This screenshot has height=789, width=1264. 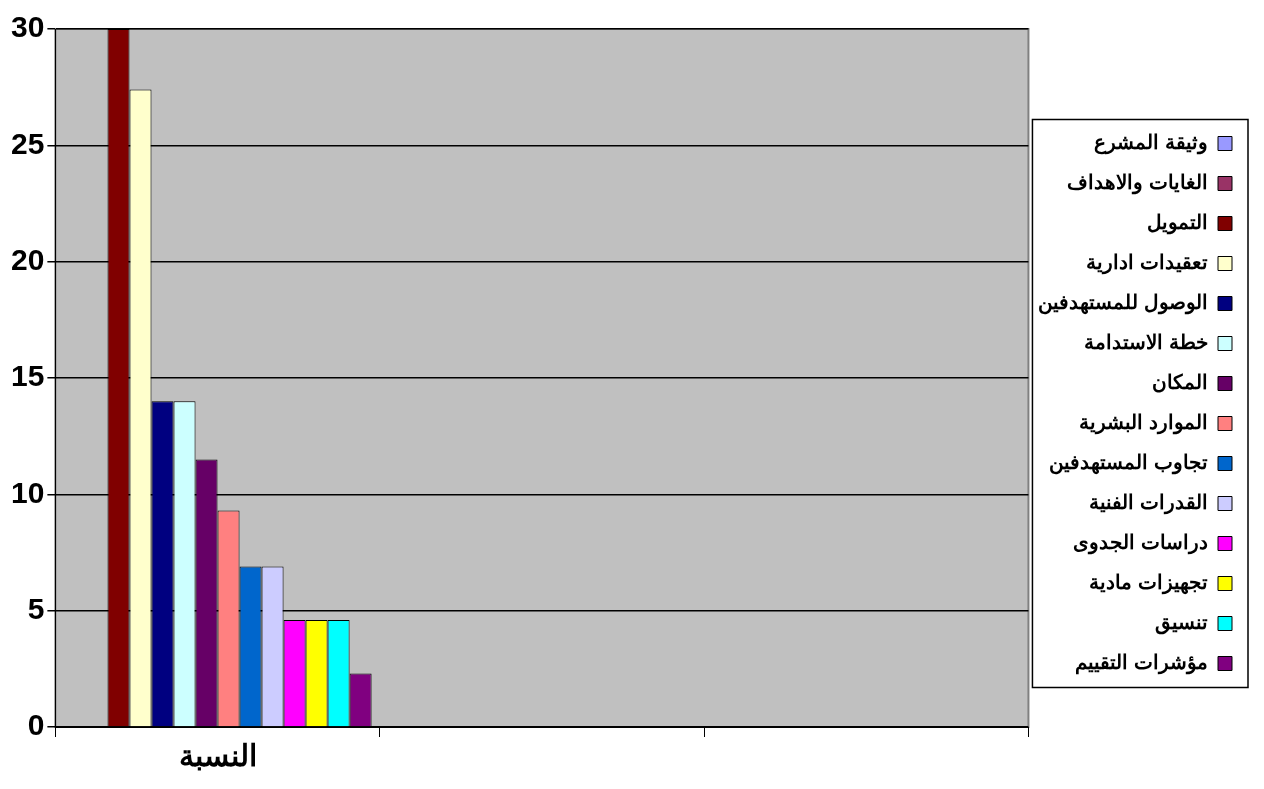 I want to click on legend-label: تنسيق, so click(x=1181, y=623).